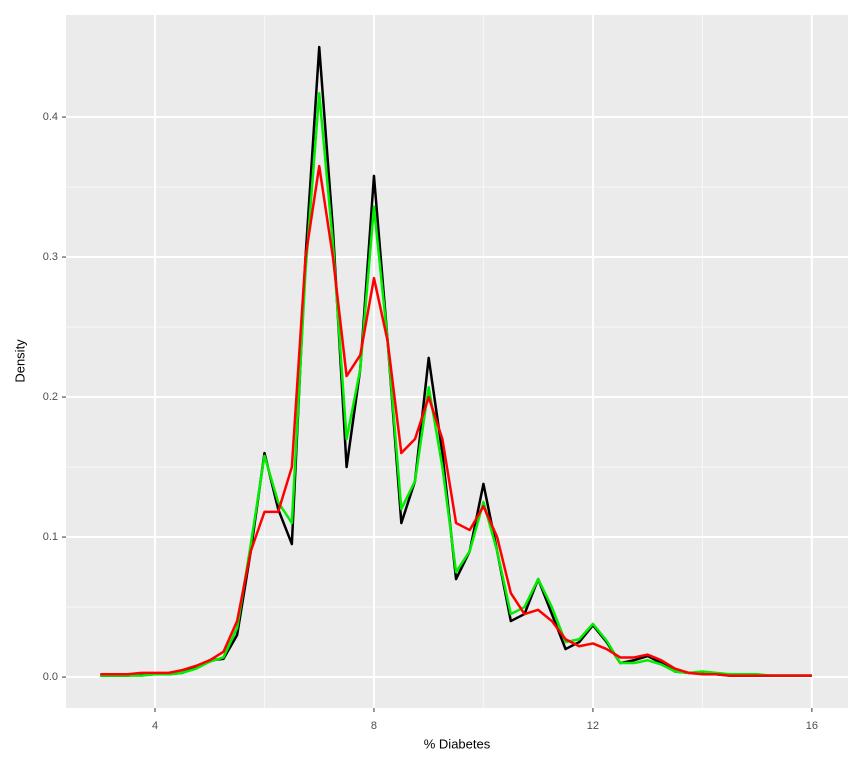 Image resolution: width=864 pixels, height=768 pixels. What do you see at coordinates (50, 537) in the screenshot?
I see `y-tick-label: 0.1` at bounding box center [50, 537].